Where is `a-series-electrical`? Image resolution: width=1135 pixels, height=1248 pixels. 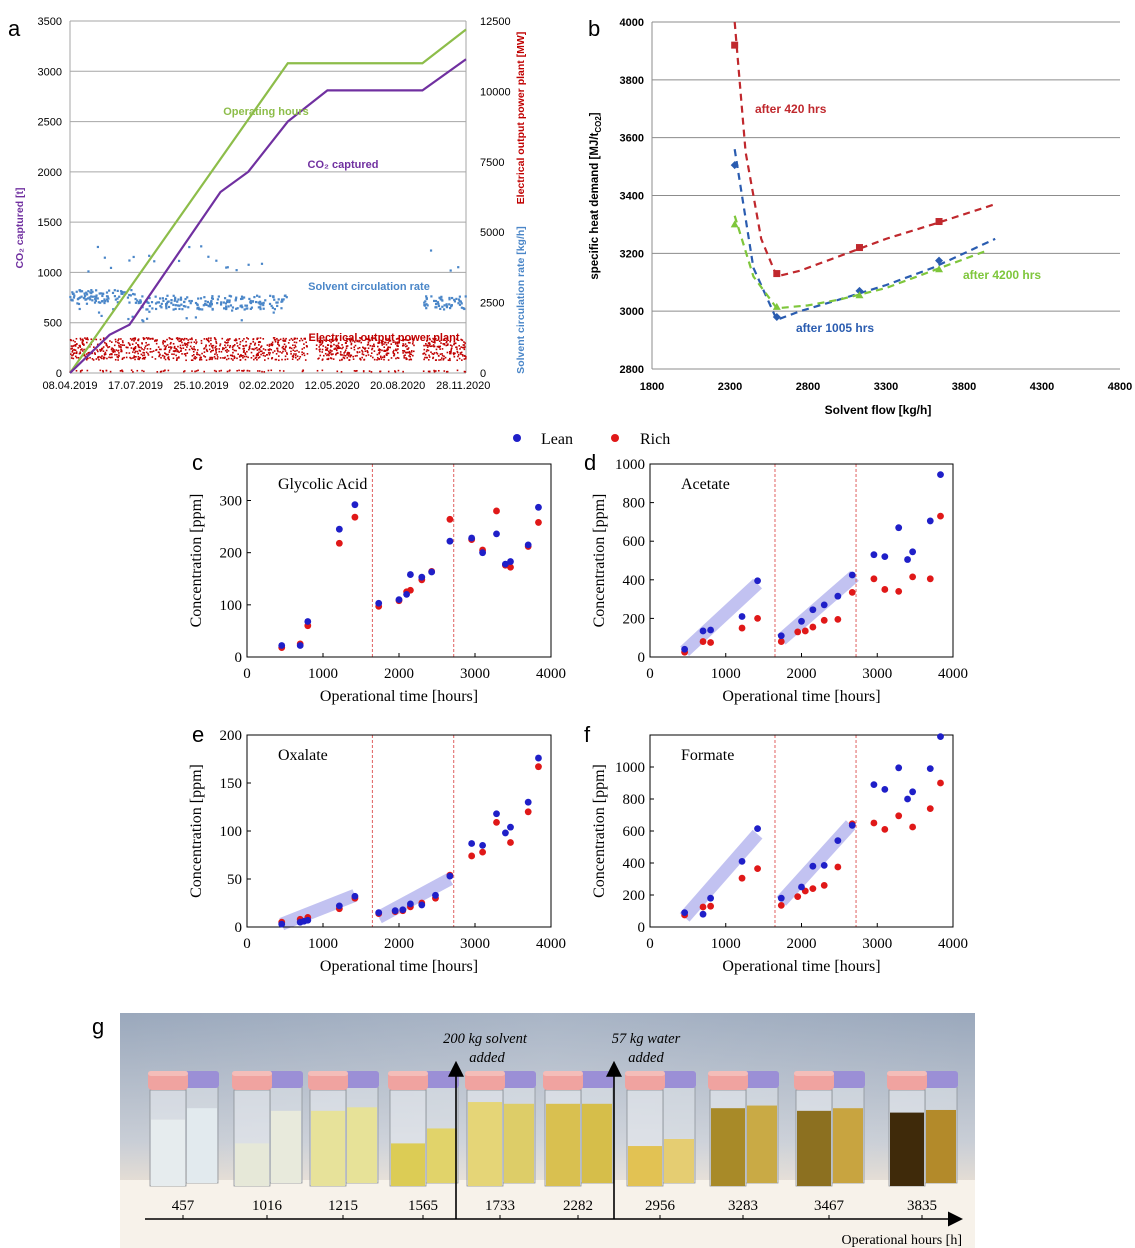 a-series-electrical is located at coordinates (268, 355).